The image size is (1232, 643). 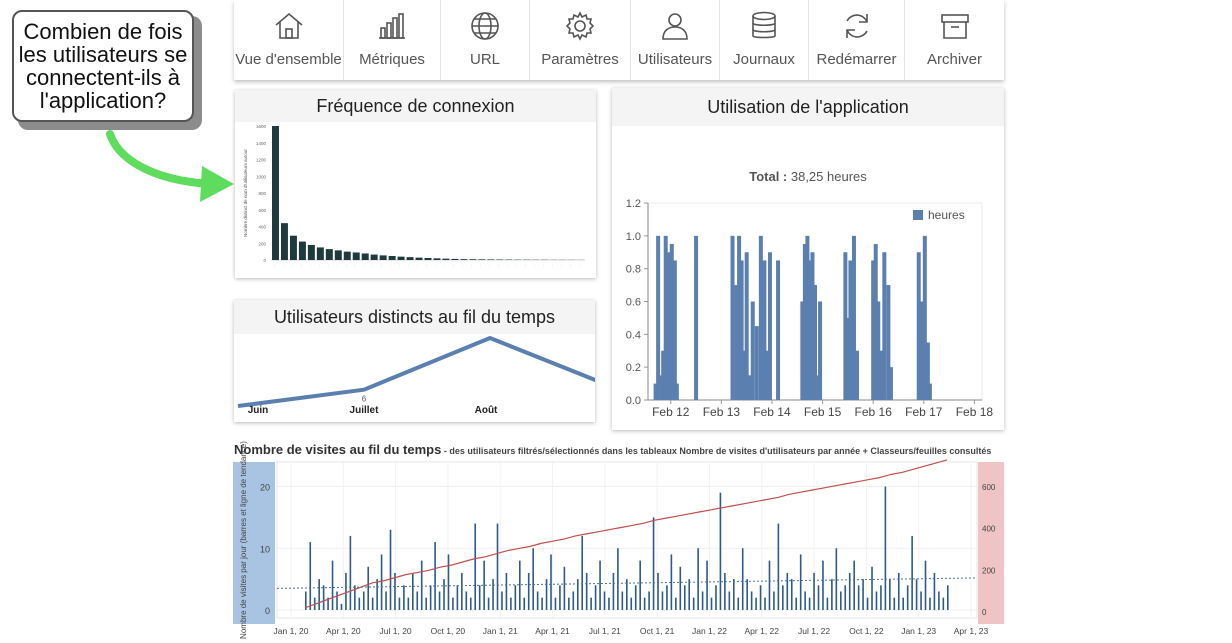 What do you see at coordinates (954, 40) in the screenshot?
I see `nav-item-archive: Archiver` at bounding box center [954, 40].